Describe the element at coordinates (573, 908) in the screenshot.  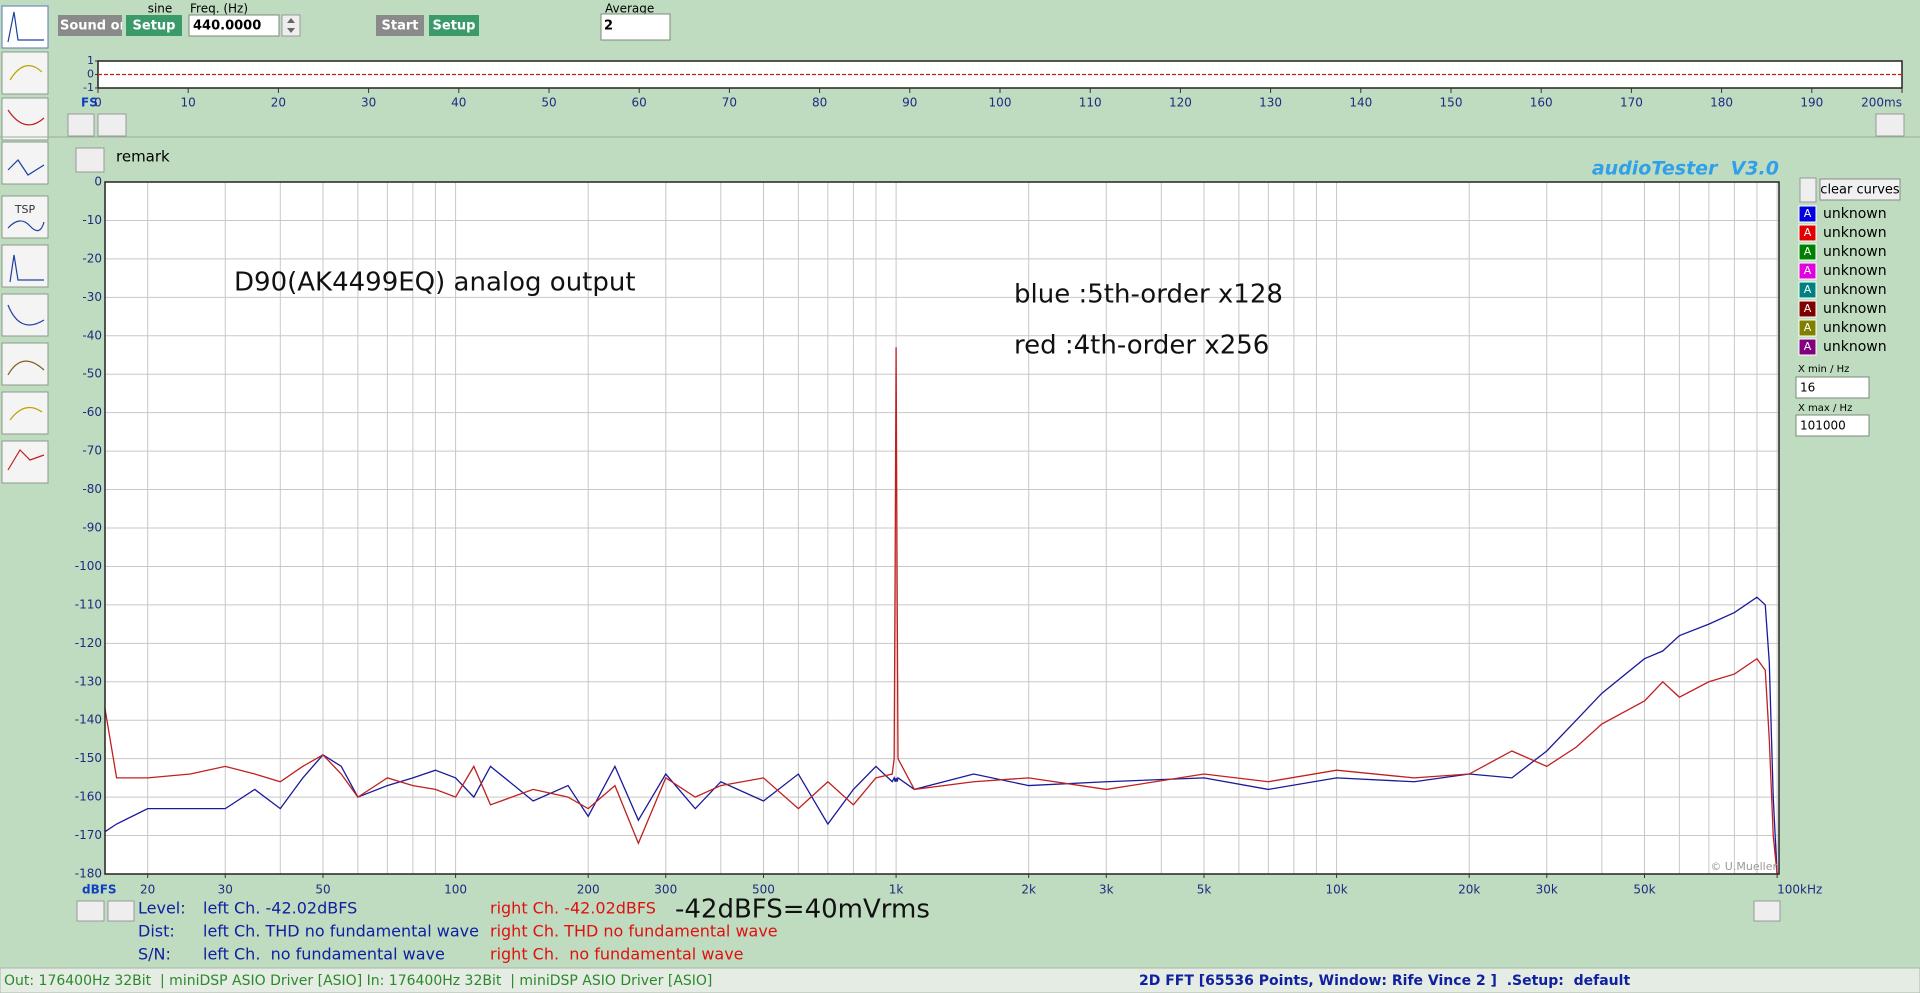
I see `measure-right: right Ch. -42.02dBFS` at that location.